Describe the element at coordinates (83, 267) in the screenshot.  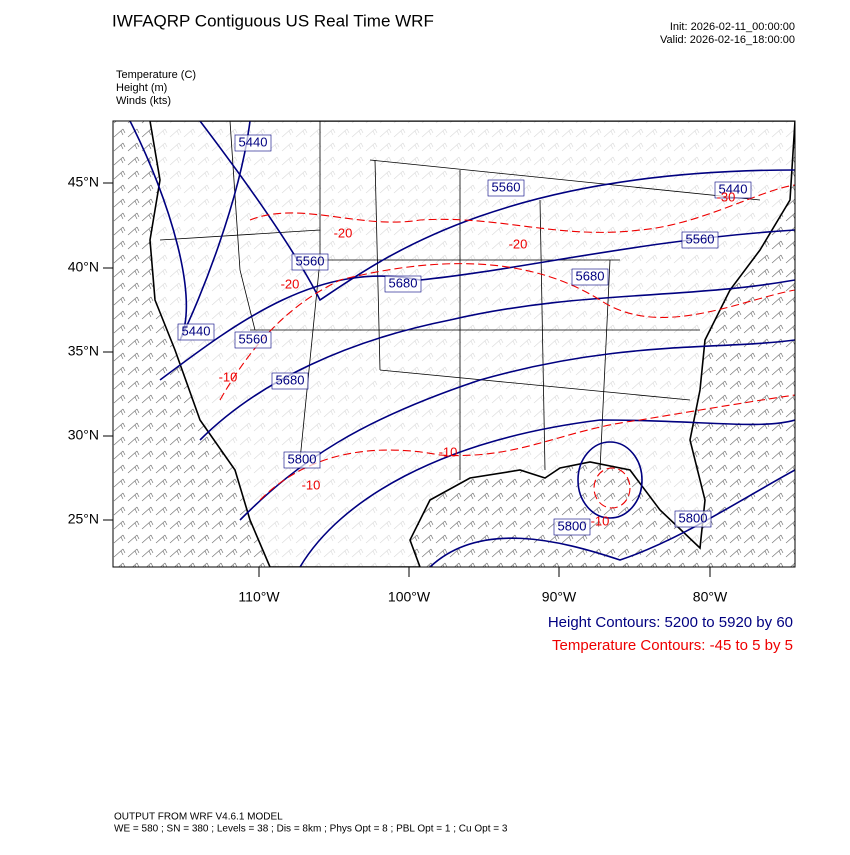
I see `lat-label: 40°N` at that location.